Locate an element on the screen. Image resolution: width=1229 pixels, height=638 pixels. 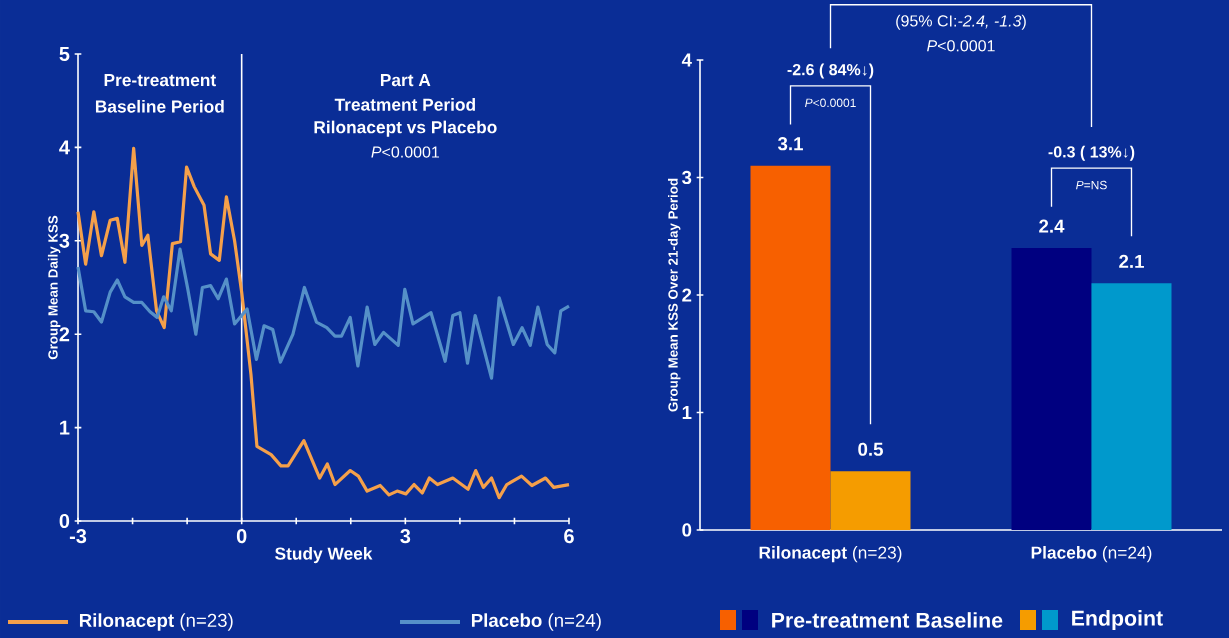
annotation: P=NS is located at coordinates (1091, 185).